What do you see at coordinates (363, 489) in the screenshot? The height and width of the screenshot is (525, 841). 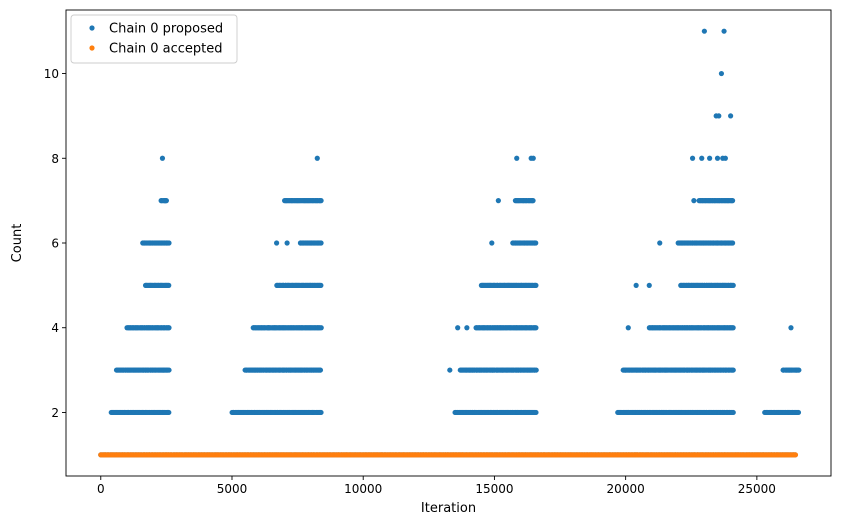 I see `x-tick-label: 10000` at bounding box center [363, 489].